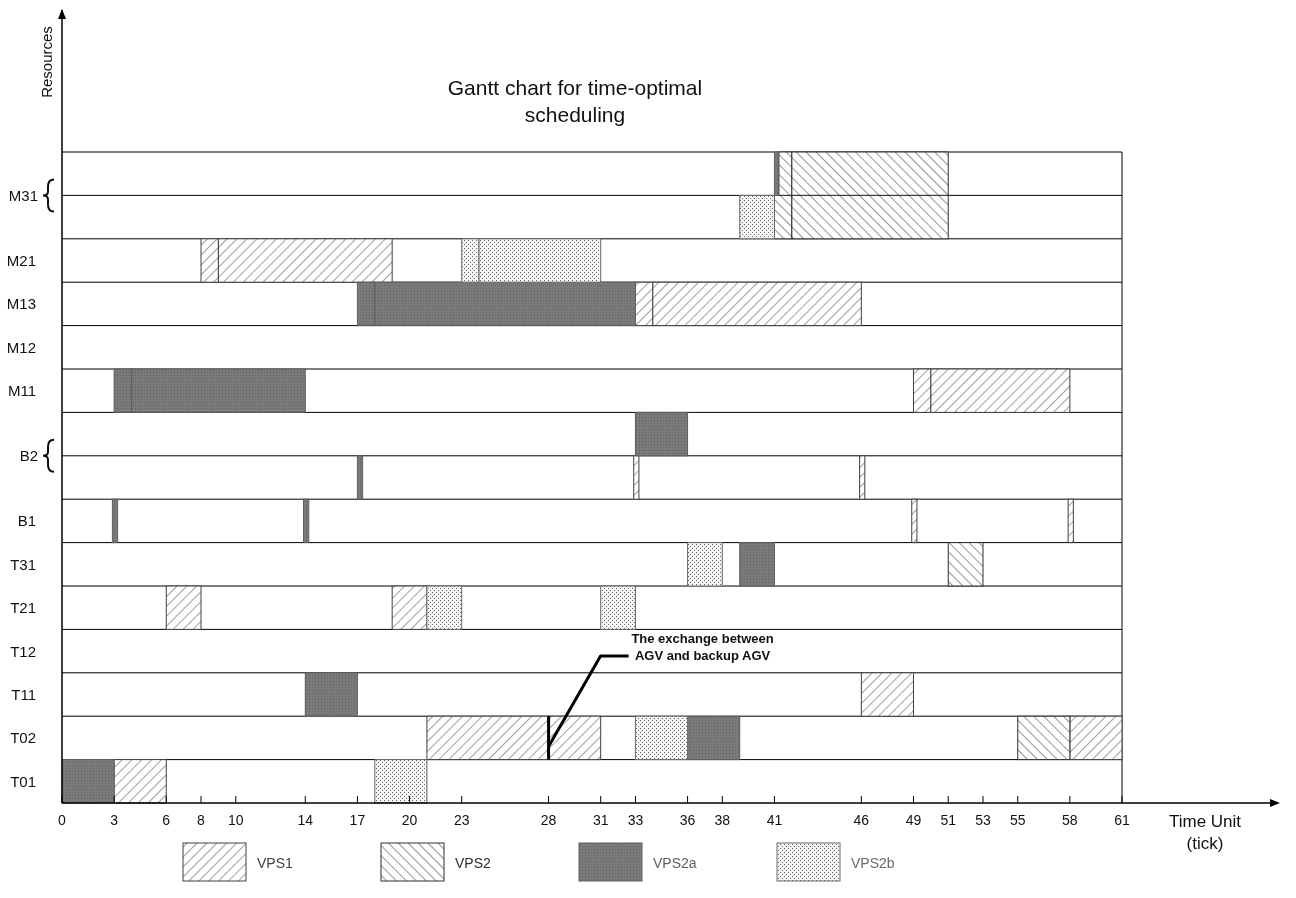 Image resolution: width=1296 pixels, height=898 pixels. I want to click on x-tick-label: 6, so click(166, 820).